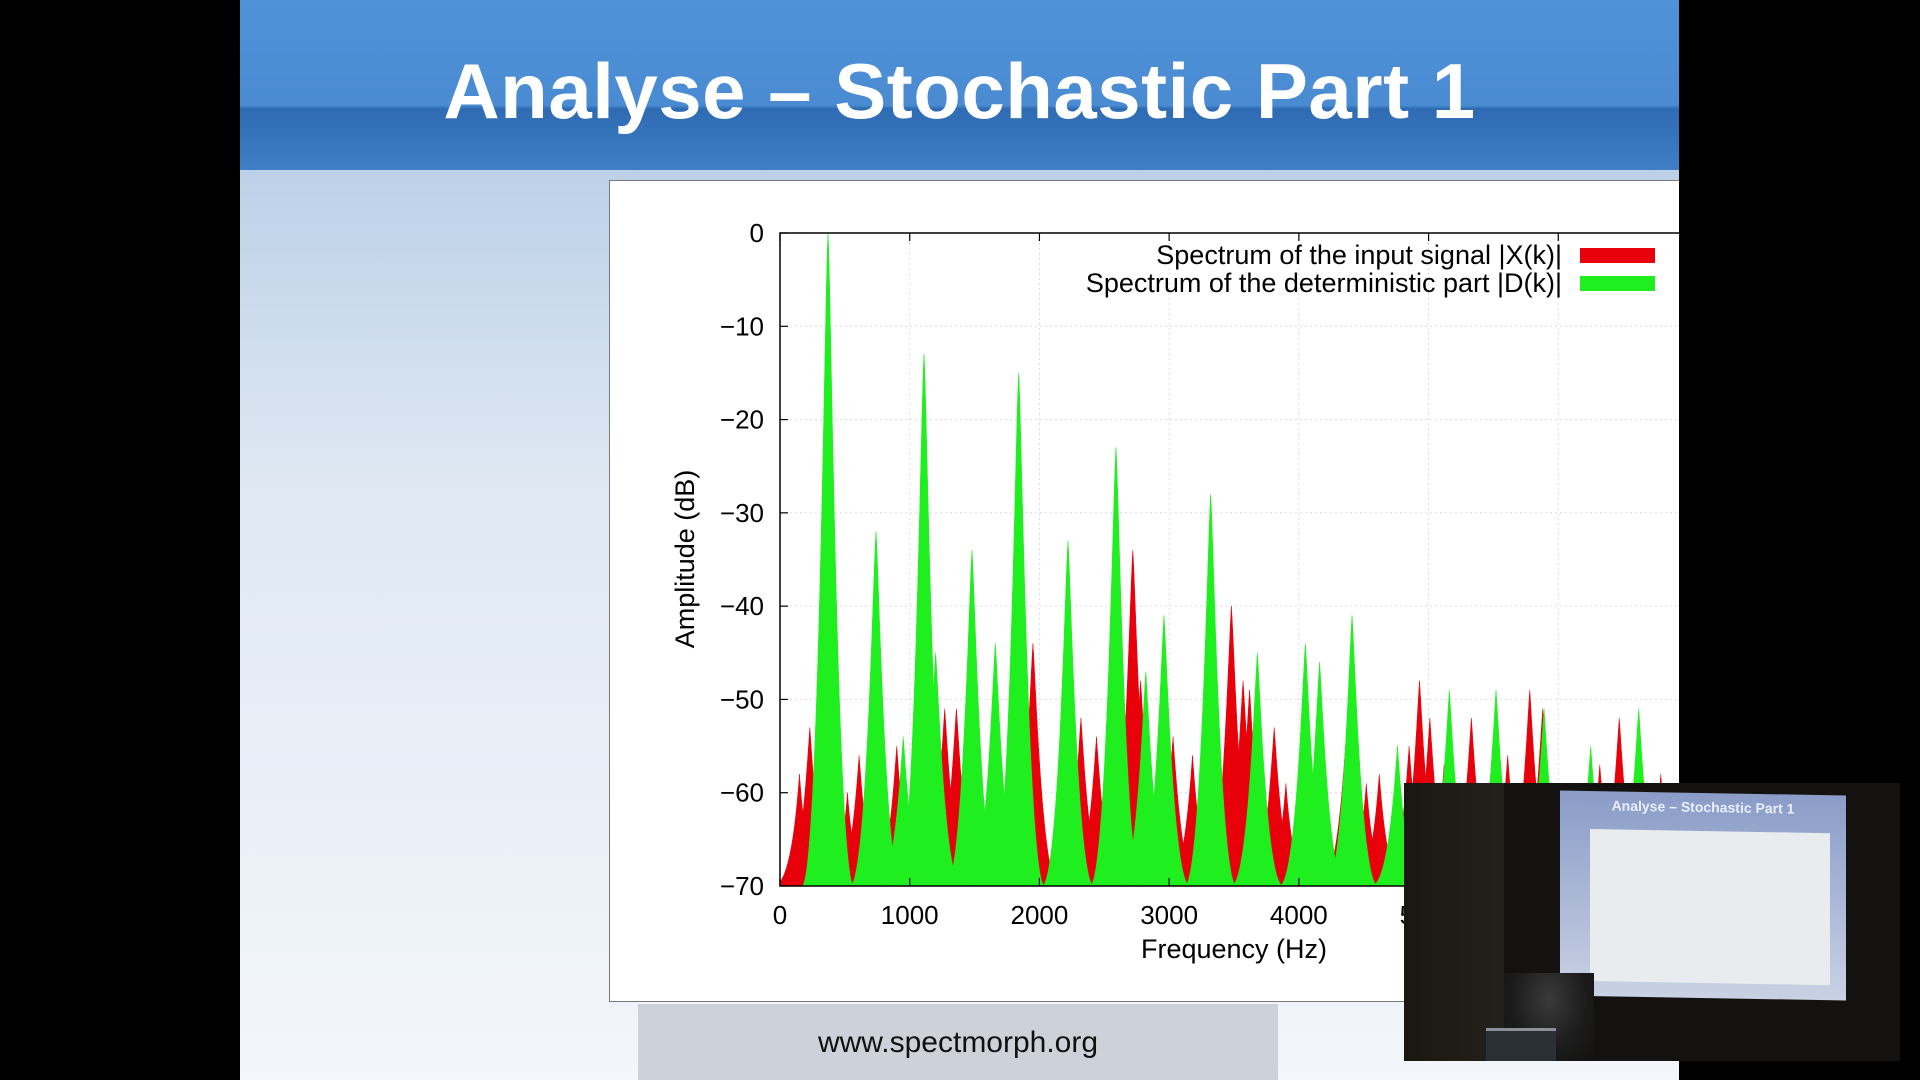  I want to click on room-background, so click(1454, 922).